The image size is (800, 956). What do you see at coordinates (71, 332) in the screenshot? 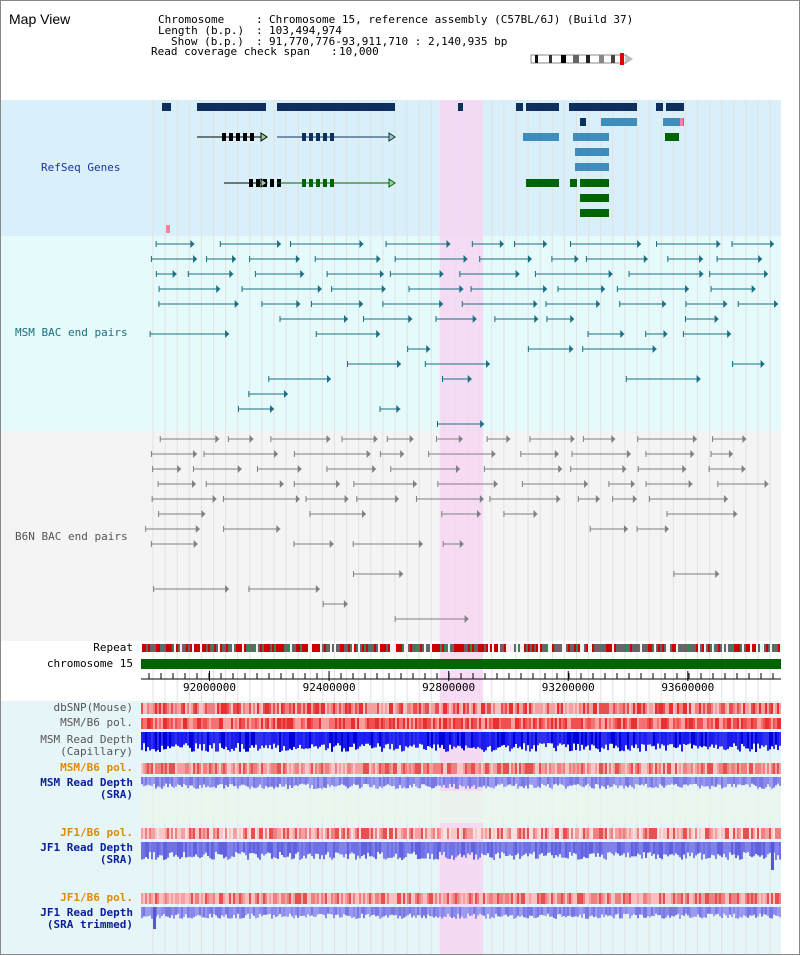
I see `msm-bac-track-label: MSM BAC end pairs` at bounding box center [71, 332].